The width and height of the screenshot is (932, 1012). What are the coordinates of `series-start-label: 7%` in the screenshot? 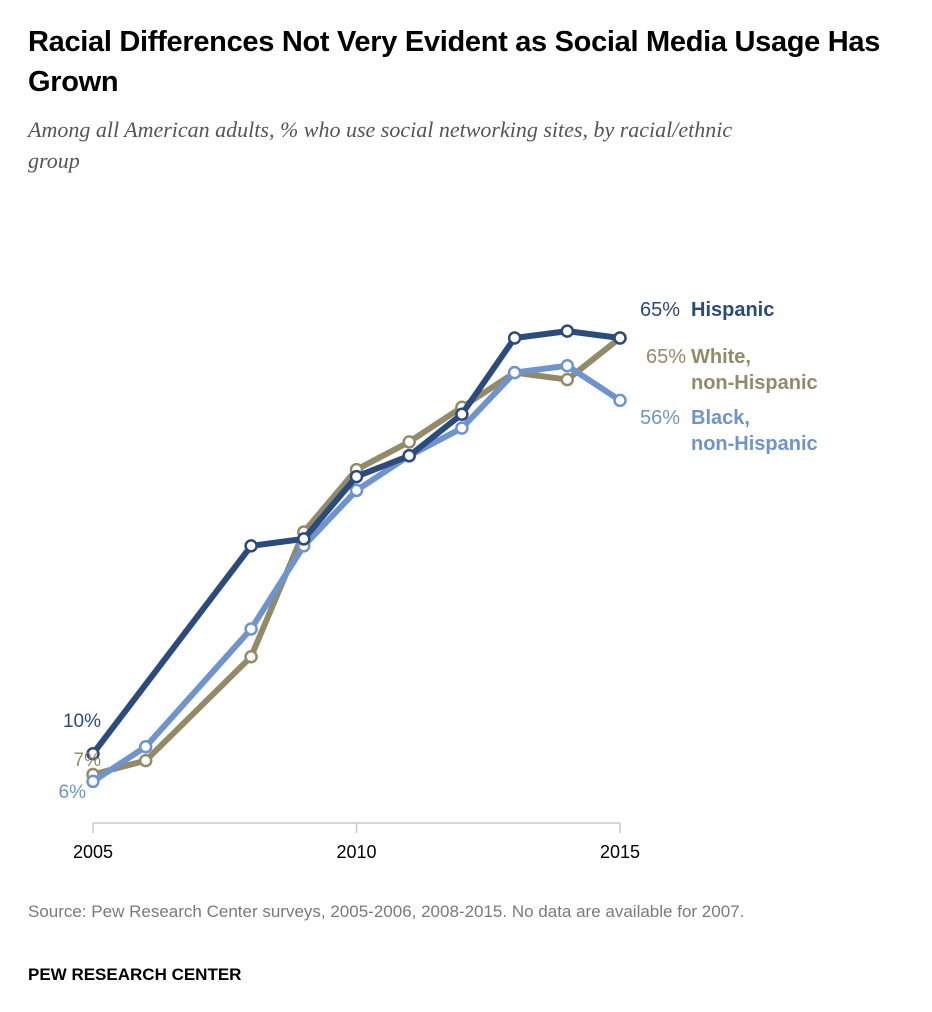 It's located at (88, 760).